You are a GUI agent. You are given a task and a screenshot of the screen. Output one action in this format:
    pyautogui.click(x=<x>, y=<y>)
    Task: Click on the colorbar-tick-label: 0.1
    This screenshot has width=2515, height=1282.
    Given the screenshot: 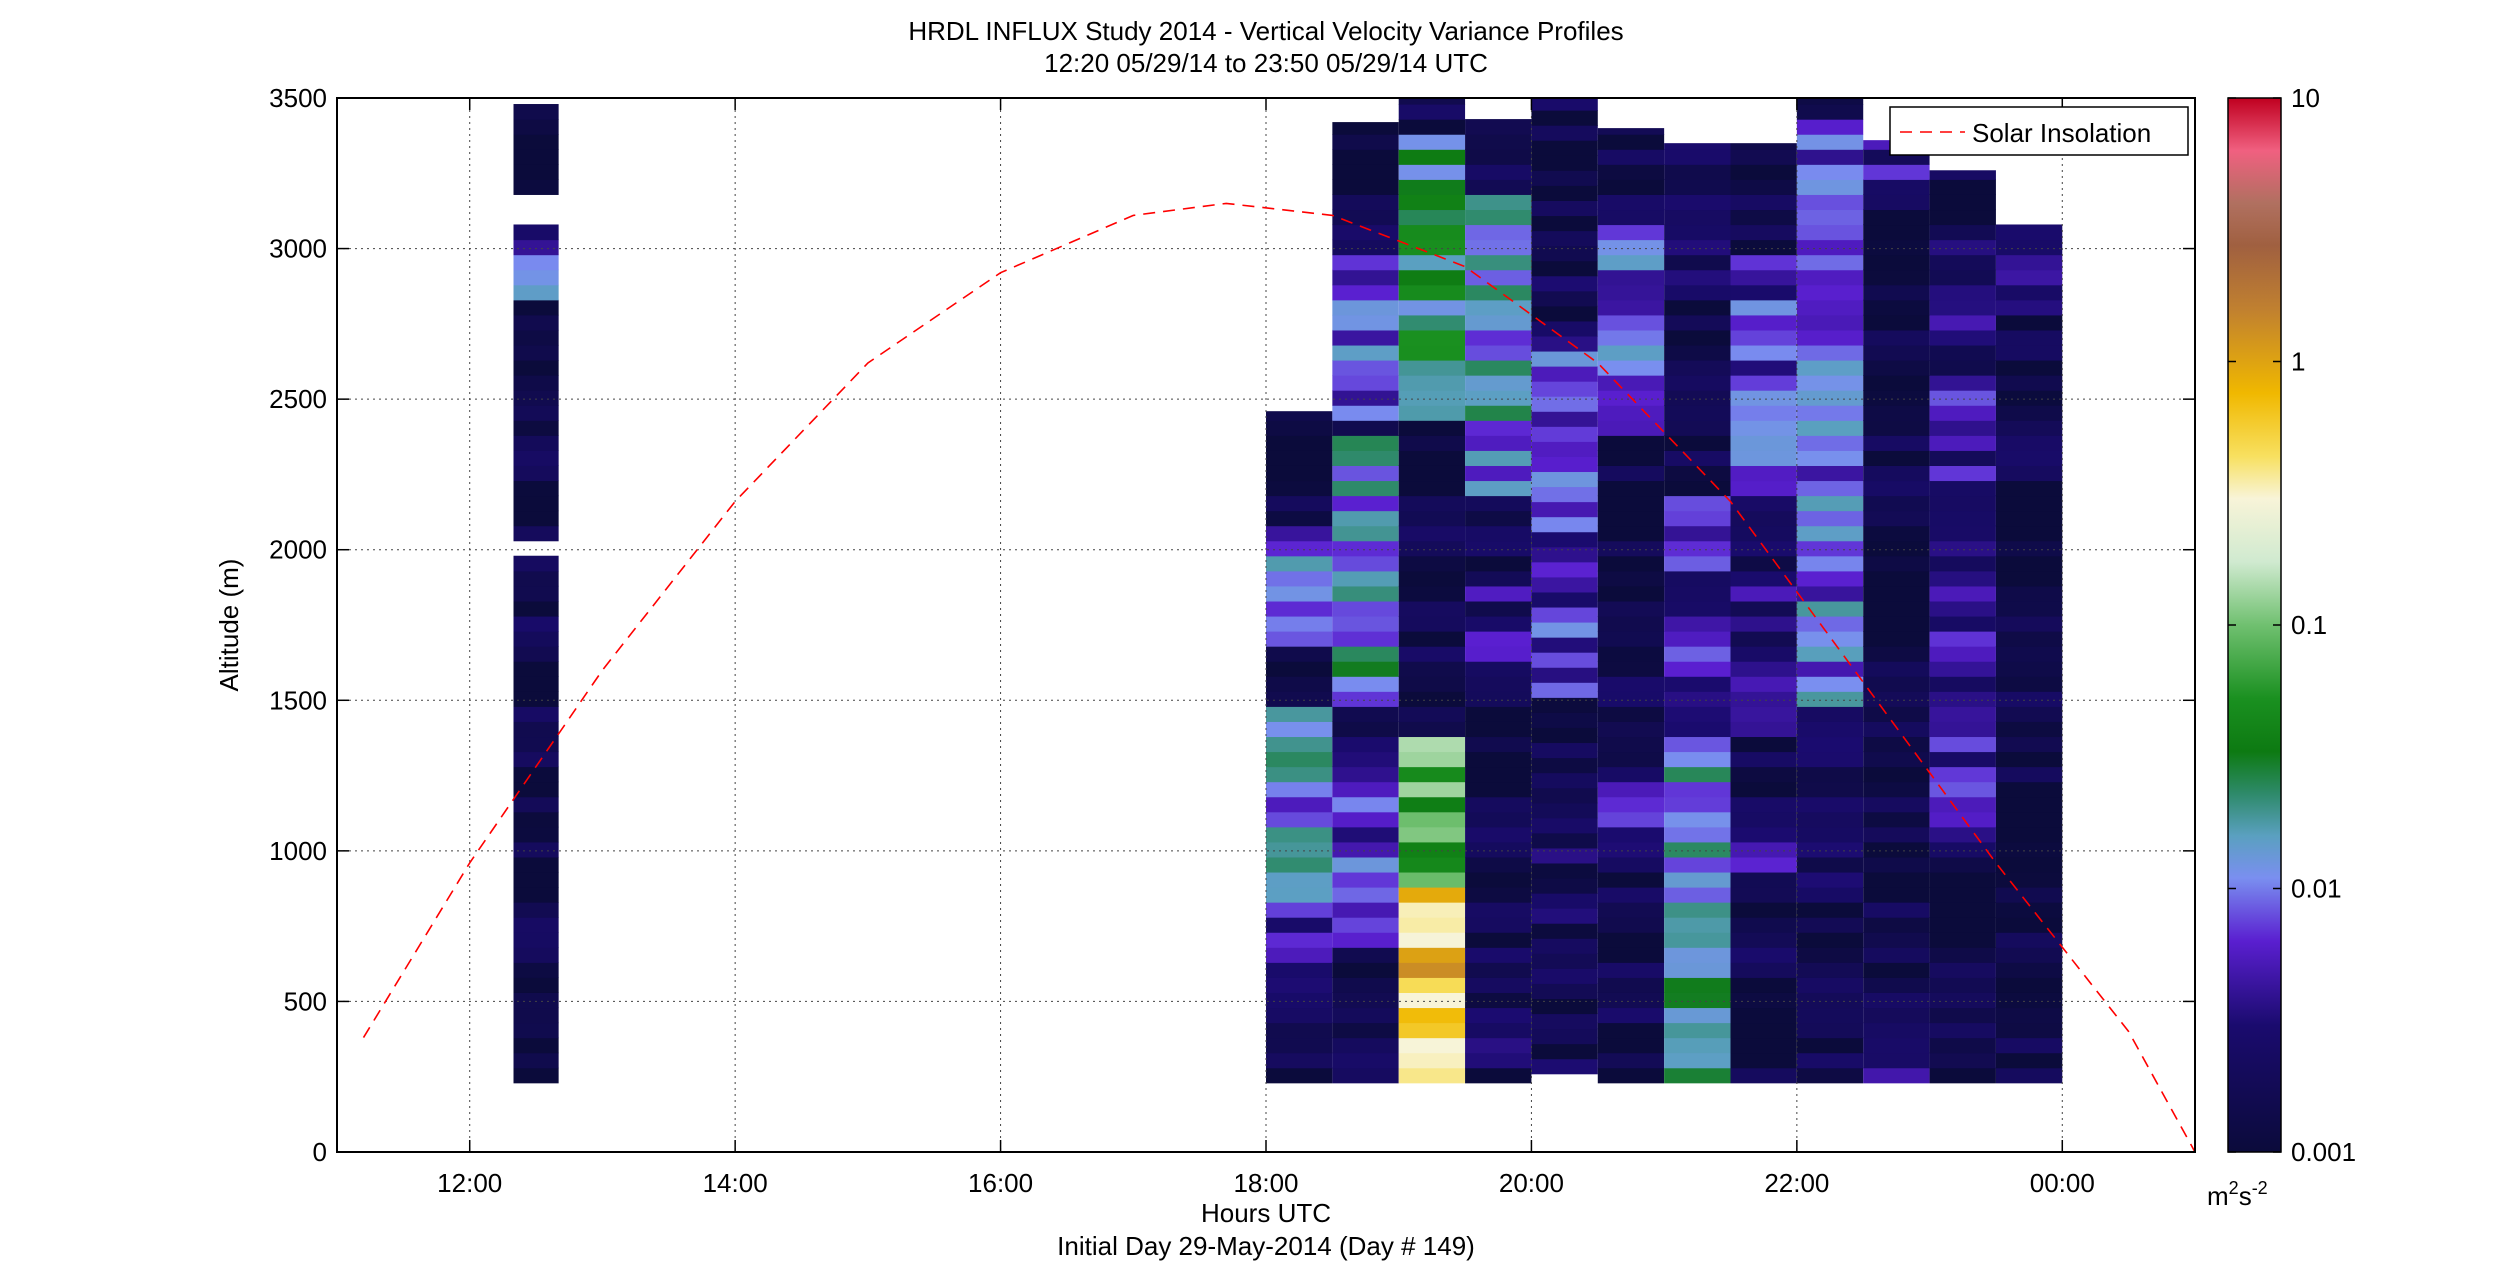 What is the action you would take?
    pyautogui.click(x=2309, y=625)
    